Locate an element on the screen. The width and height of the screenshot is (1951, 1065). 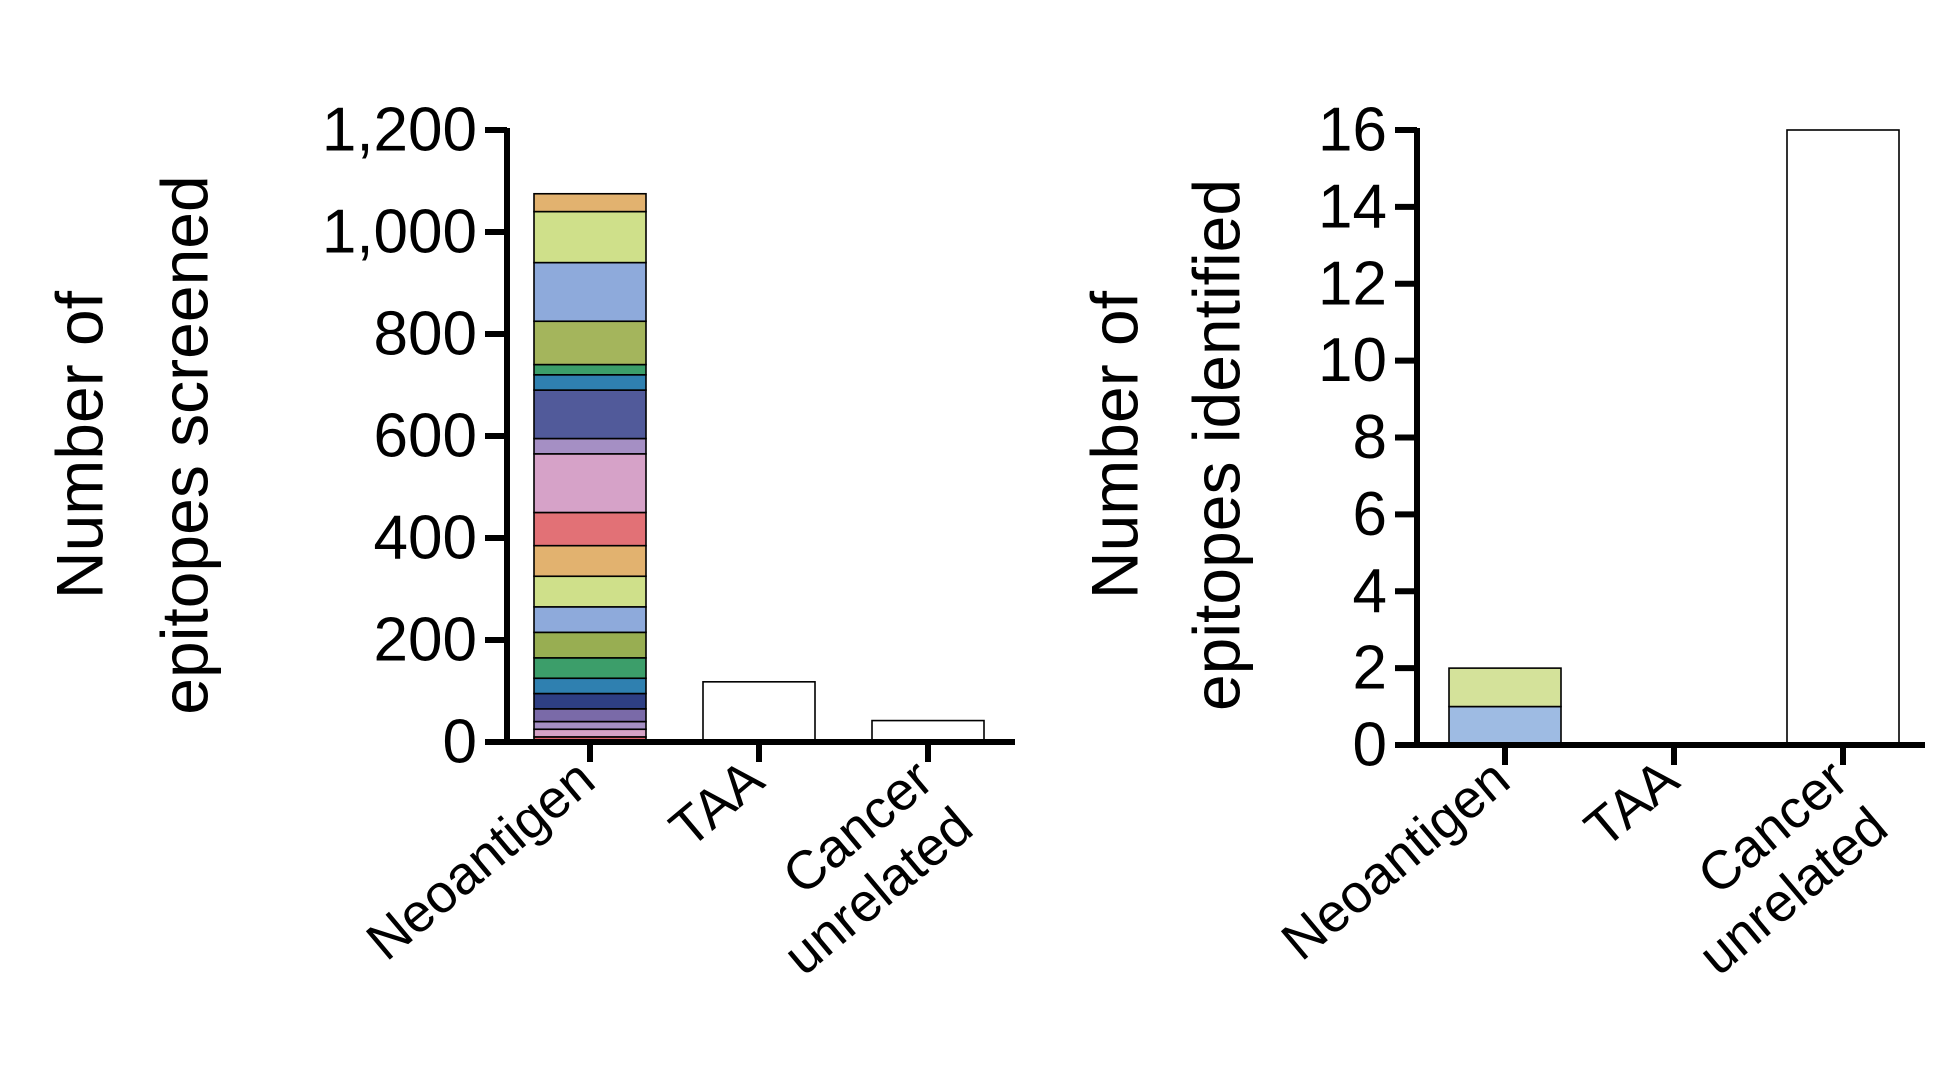
y-tick-label: 8 is located at coordinates (1370, 437).